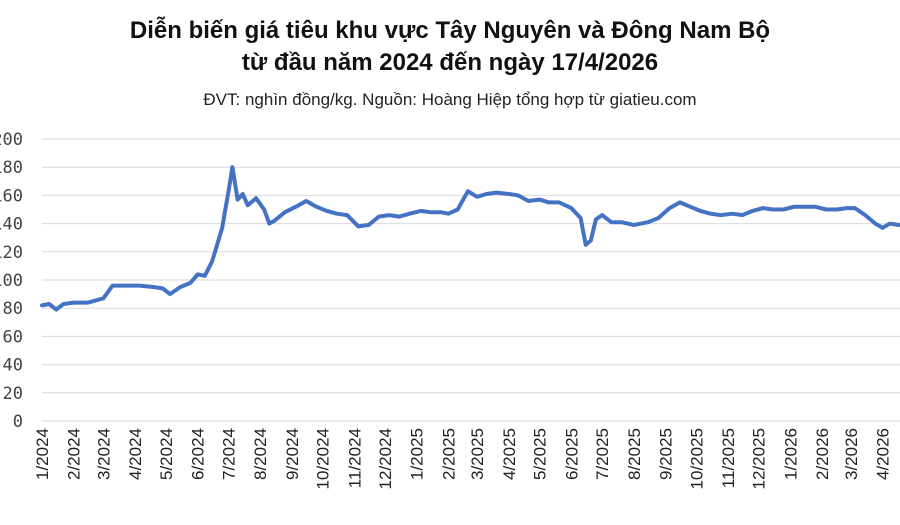  I want to click on x-tick-label: 6/2025, so click(571, 454).